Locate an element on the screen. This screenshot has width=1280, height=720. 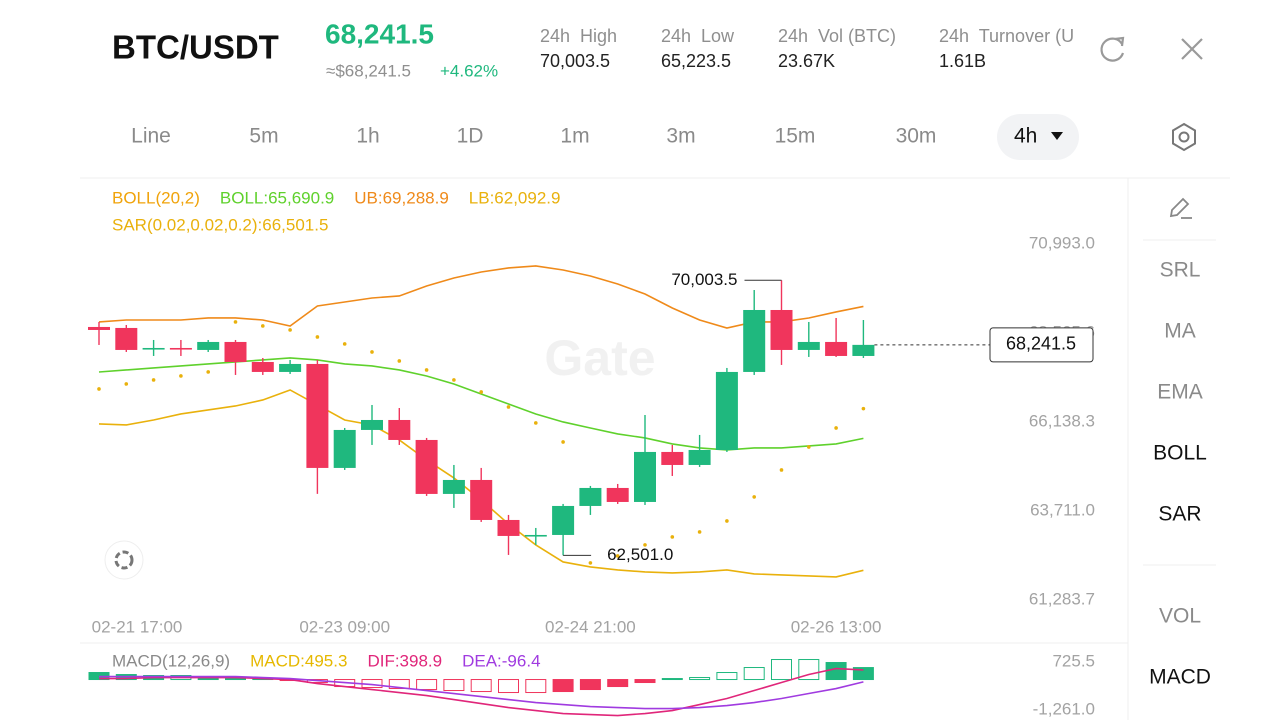
timeframe-tab: 1m is located at coordinates (574, 136).